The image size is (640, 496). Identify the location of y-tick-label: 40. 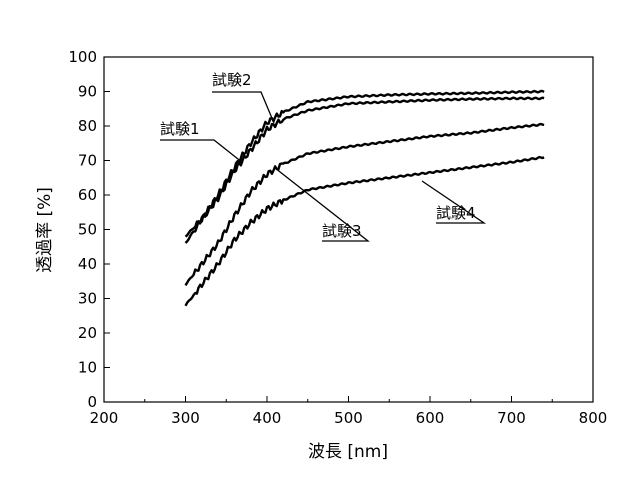
(87, 264).